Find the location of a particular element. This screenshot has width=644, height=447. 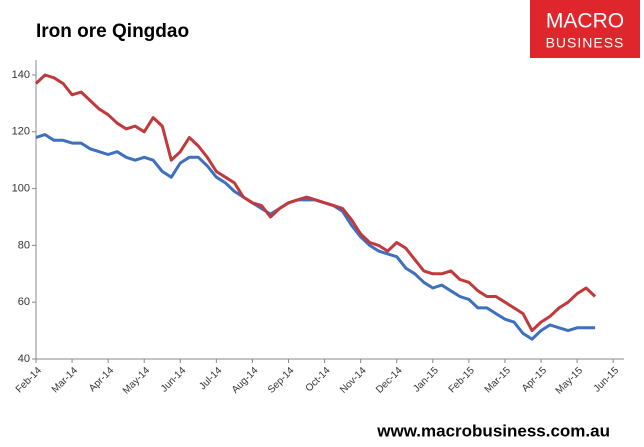

chart-title: Iron ore Qingdao is located at coordinates (112, 31).